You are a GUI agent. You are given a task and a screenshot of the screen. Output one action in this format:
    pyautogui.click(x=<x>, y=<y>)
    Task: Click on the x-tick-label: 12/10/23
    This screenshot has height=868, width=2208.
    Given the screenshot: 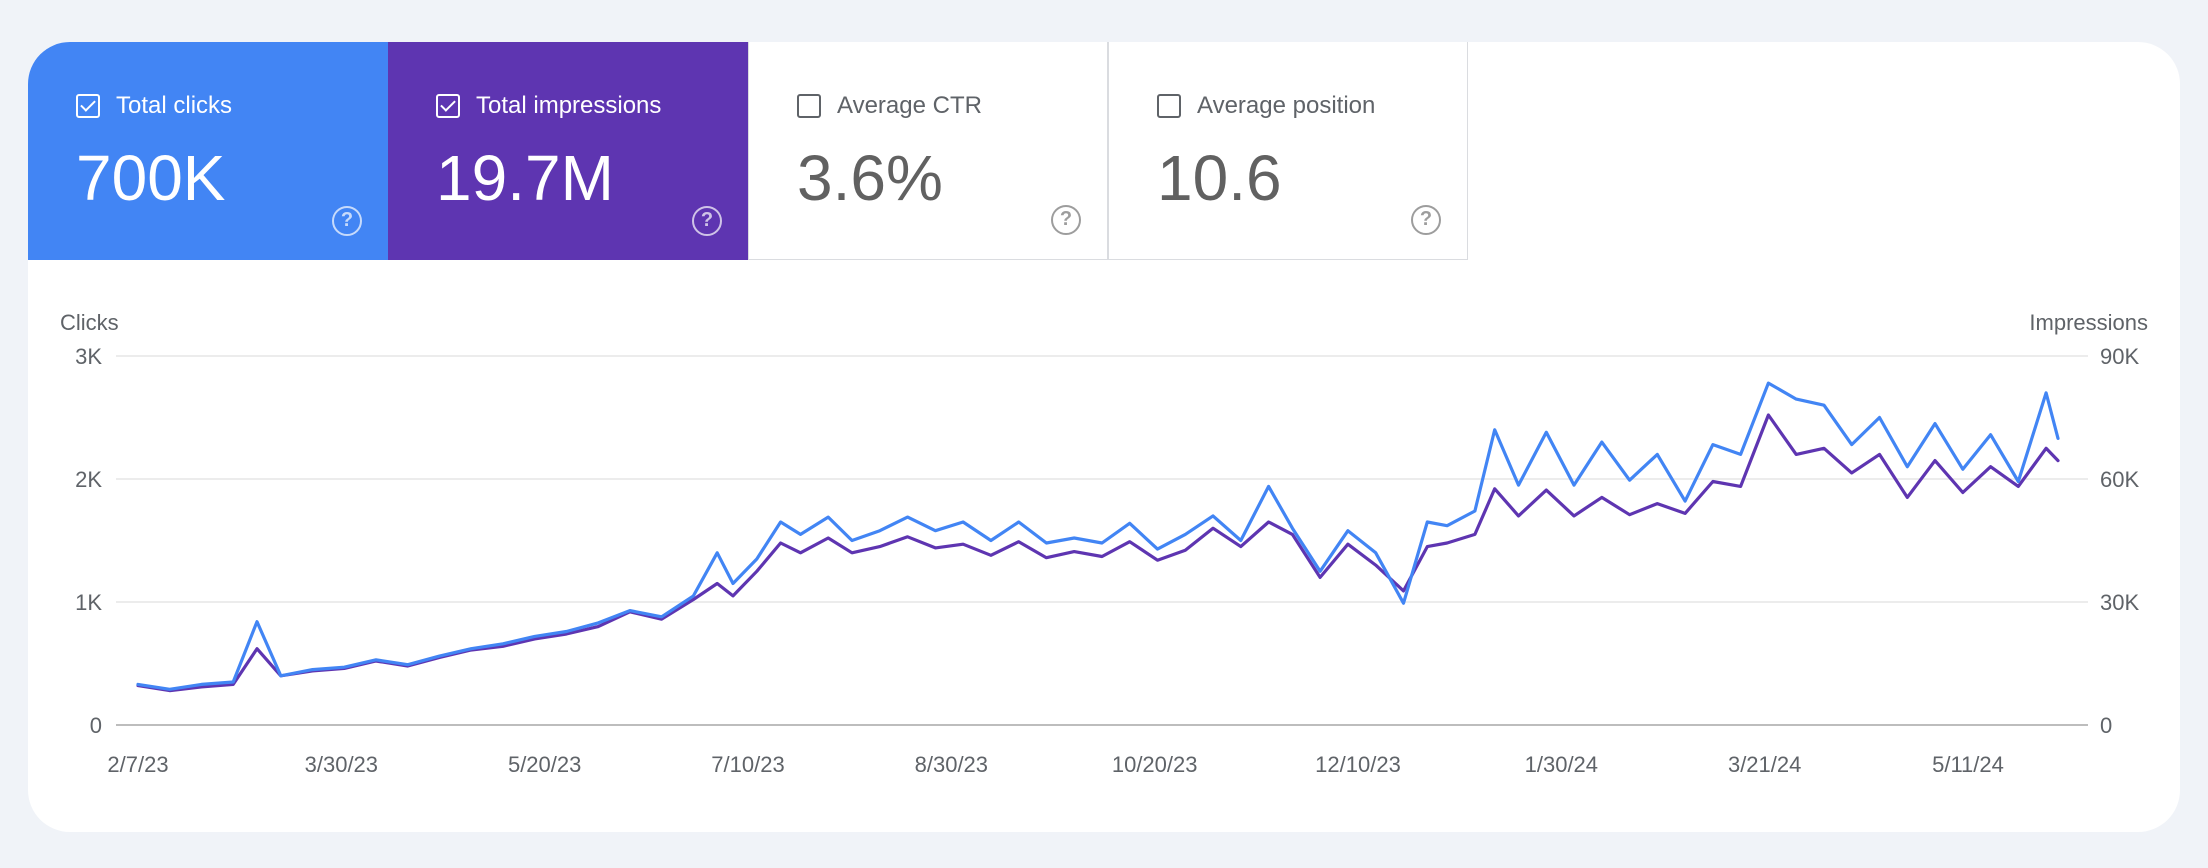 What is the action you would take?
    pyautogui.click(x=1358, y=764)
    